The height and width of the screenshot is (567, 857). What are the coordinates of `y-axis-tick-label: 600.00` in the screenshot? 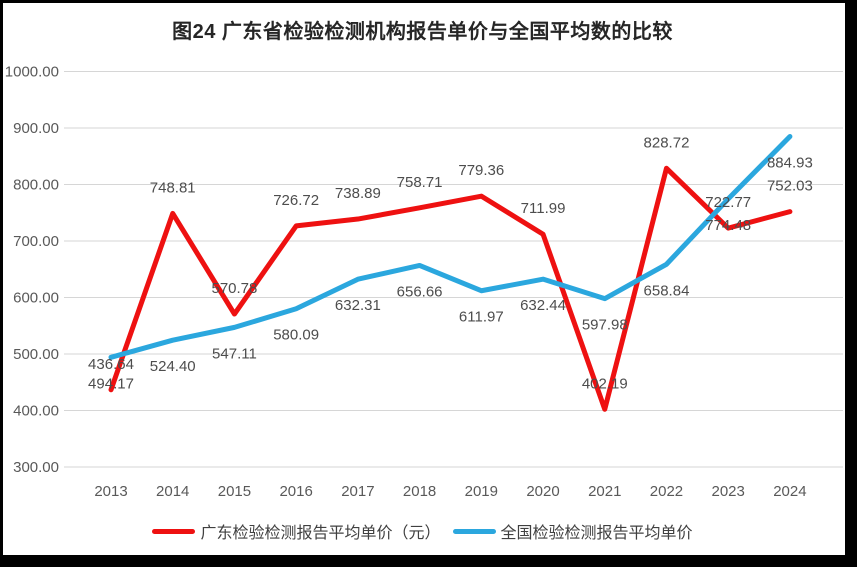 It's located at (36, 298).